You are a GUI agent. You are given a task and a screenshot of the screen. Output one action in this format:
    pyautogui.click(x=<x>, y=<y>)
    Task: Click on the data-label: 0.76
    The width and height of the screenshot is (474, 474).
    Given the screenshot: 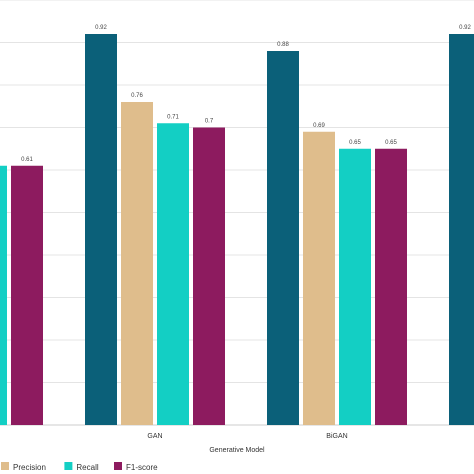 What is the action you would take?
    pyautogui.click(x=137, y=96)
    